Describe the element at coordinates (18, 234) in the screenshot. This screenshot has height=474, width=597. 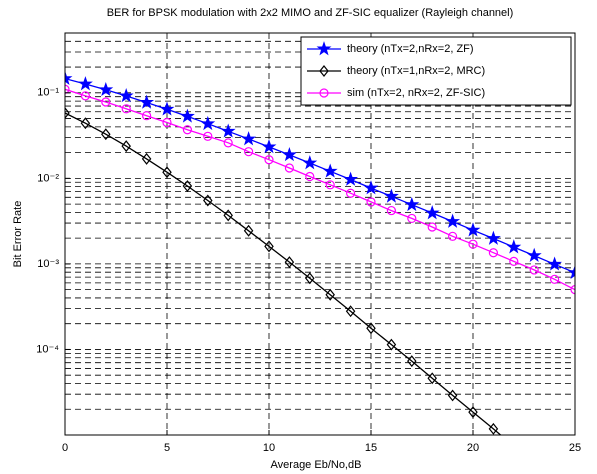
I see `y-axis-label: Bit Error Rate` at that location.